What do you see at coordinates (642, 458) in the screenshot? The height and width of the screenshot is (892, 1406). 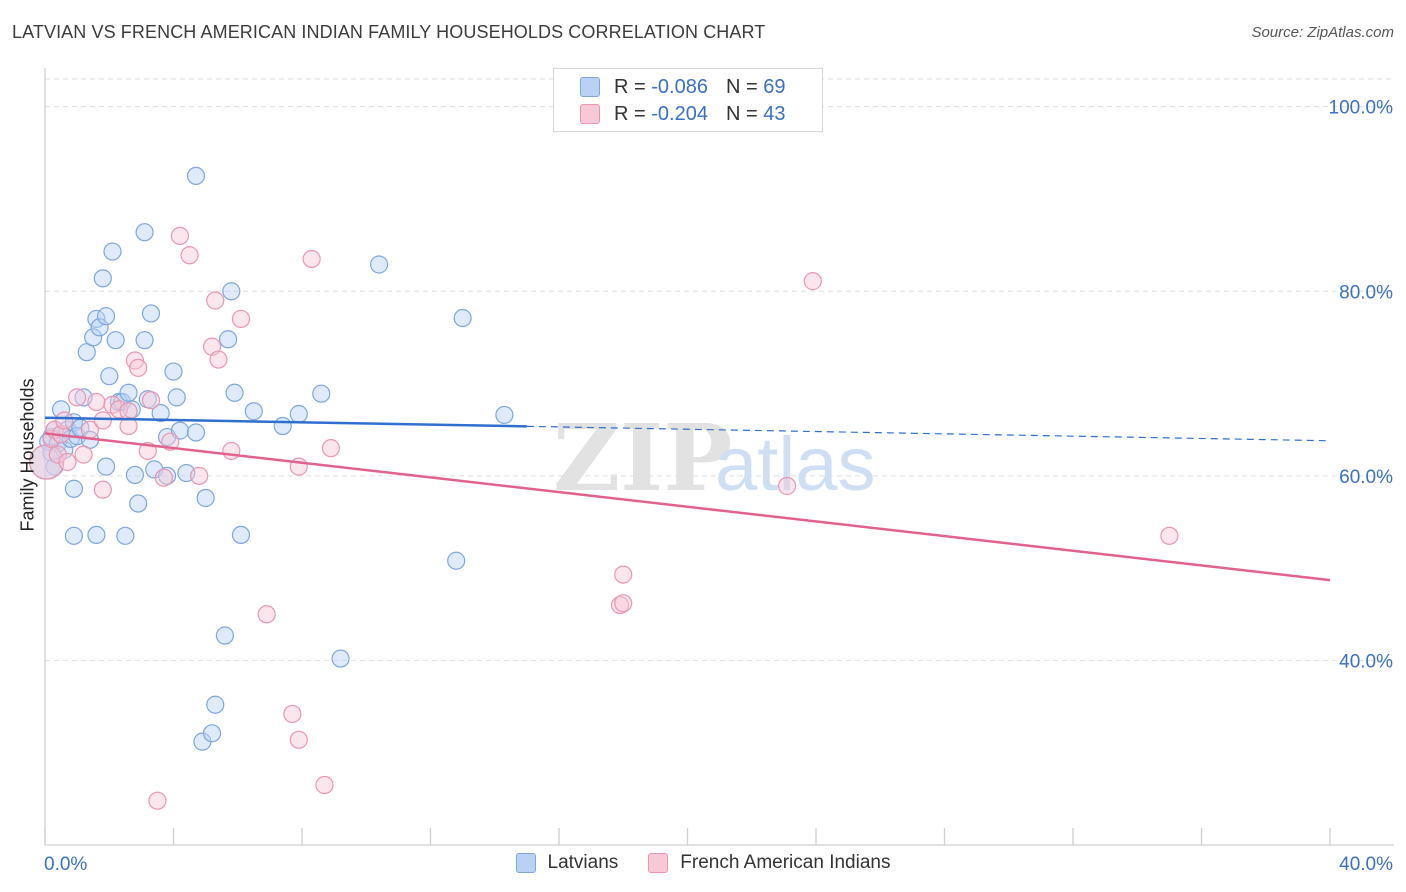 I see `watermark-zip: ZIP` at bounding box center [642, 458].